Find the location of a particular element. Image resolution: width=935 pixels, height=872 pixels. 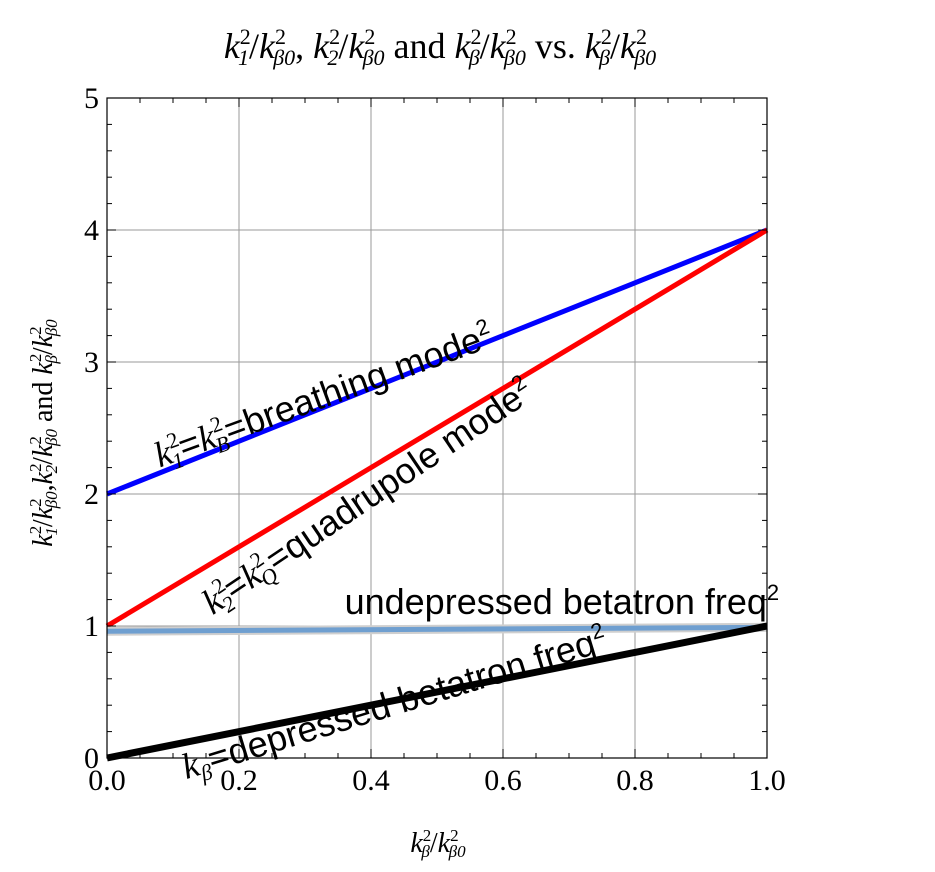

x-tick-label: 0.2 is located at coordinates (239, 780).